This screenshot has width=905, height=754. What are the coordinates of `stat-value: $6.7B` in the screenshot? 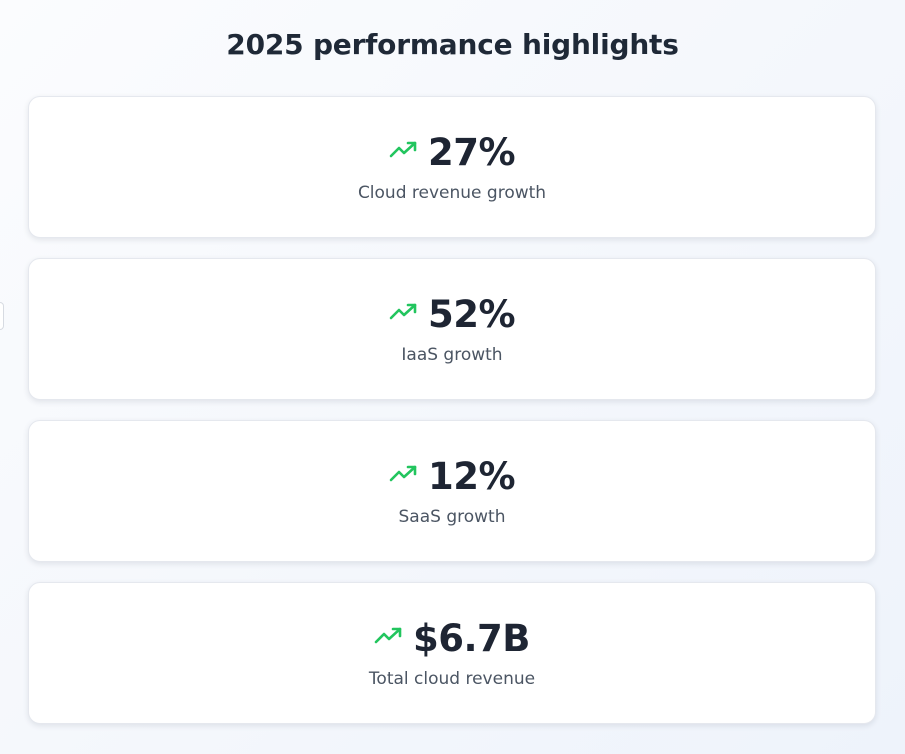 It's located at (472, 638).